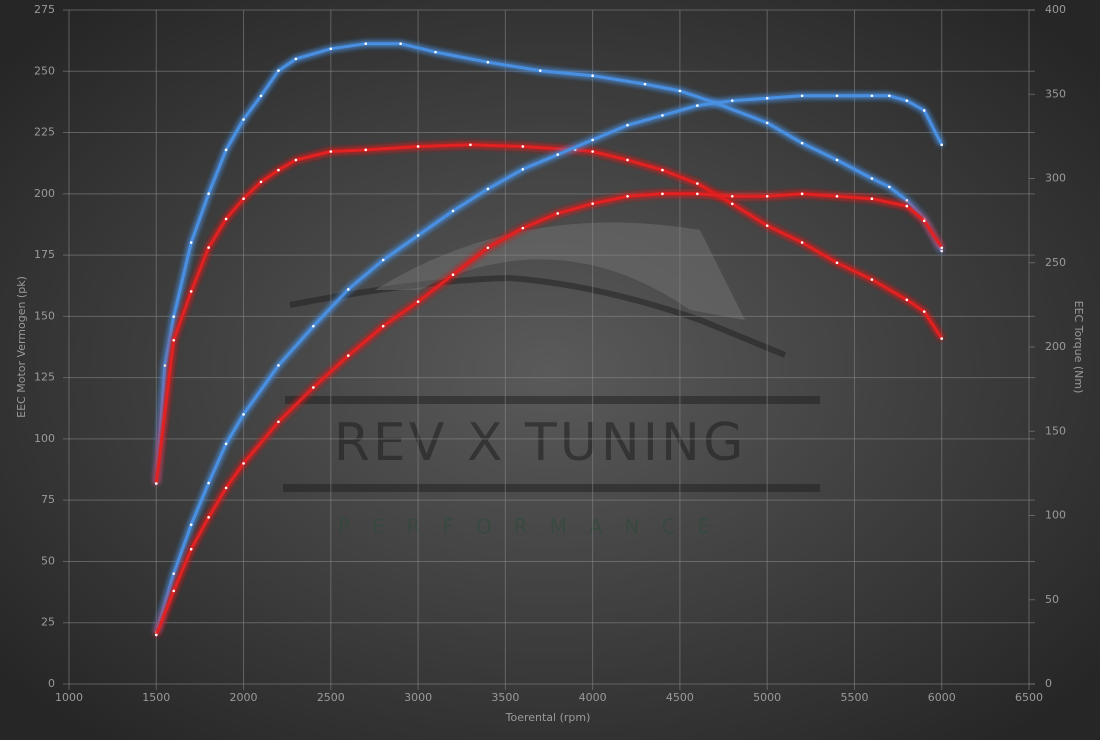 The width and height of the screenshot is (1100, 740). Describe the element at coordinates (593, 697) in the screenshot. I see `x-tick-label: 4000` at that location.